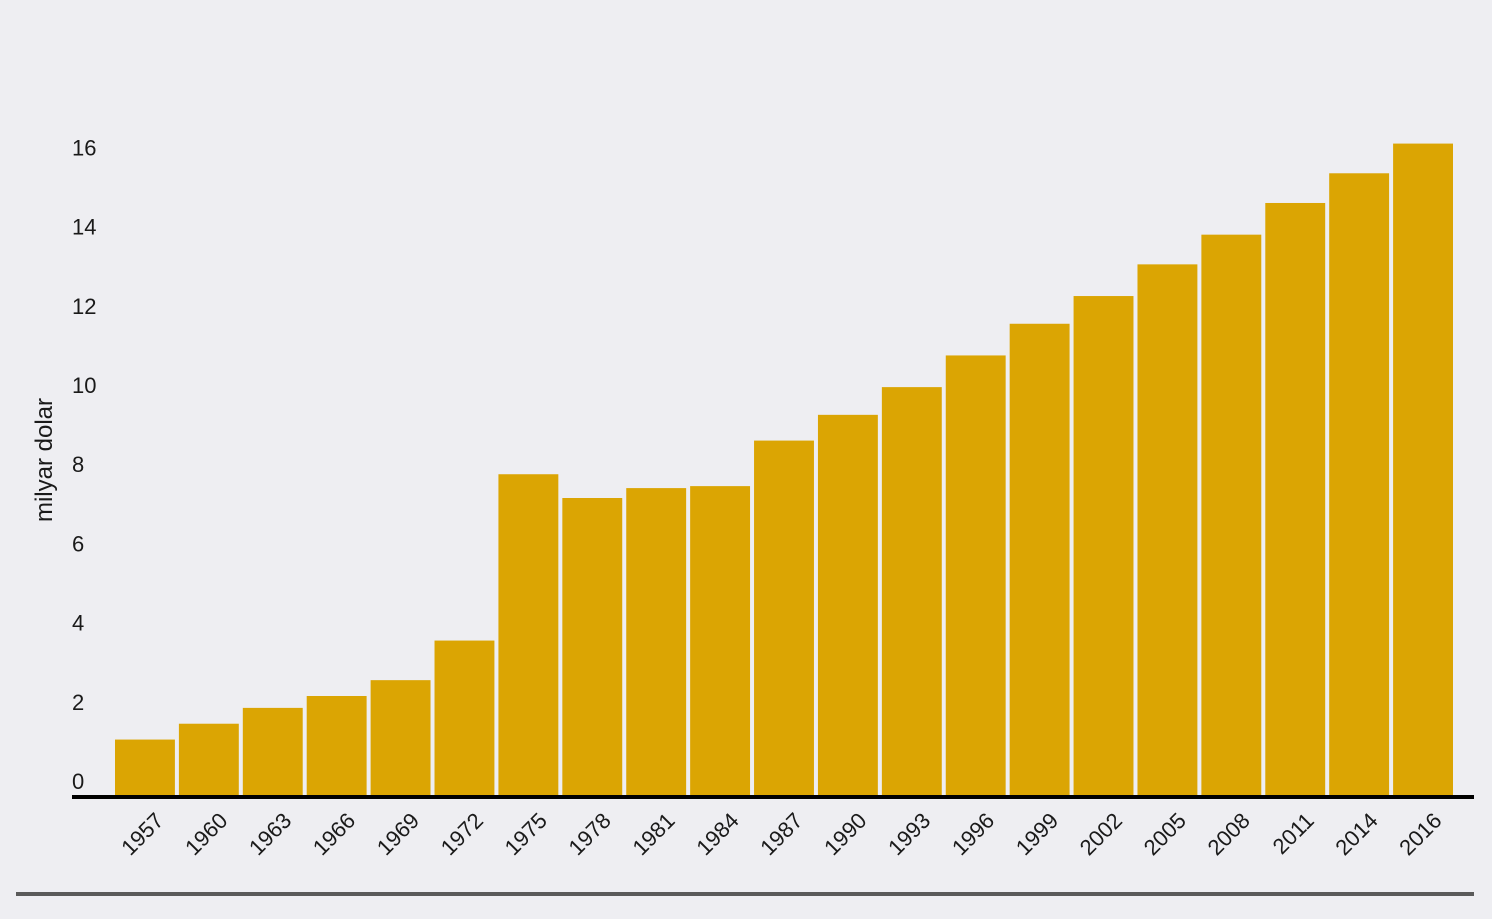 The width and height of the screenshot is (1492, 919). What do you see at coordinates (653, 834) in the screenshot?
I see `x-tick-label: 1981` at bounding box center [653, 834].